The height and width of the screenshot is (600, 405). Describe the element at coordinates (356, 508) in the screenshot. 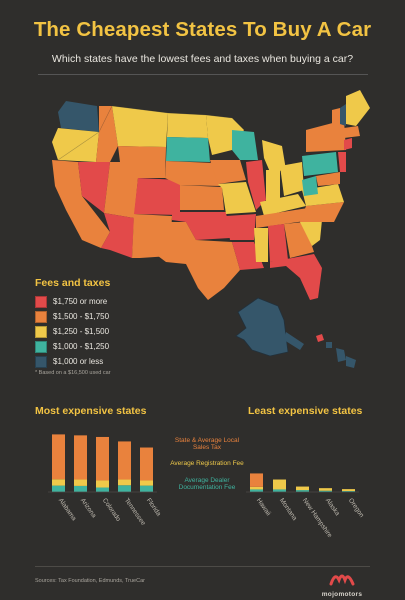

I see `category-label: Oregon` at that location.